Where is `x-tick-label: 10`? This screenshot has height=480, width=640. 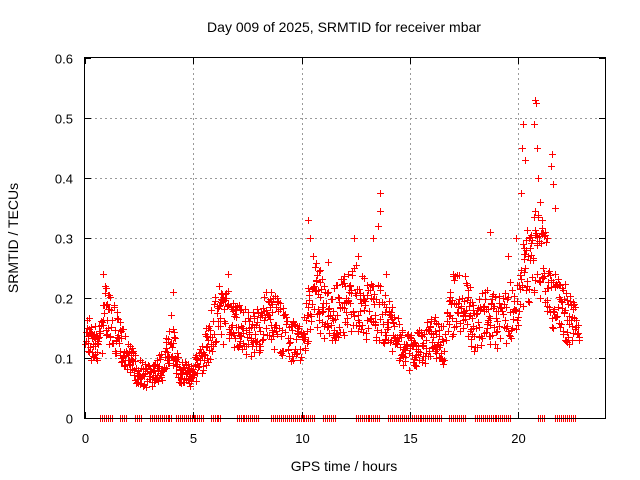
x-tick-label: 10 is located at coordinates (302, 438).